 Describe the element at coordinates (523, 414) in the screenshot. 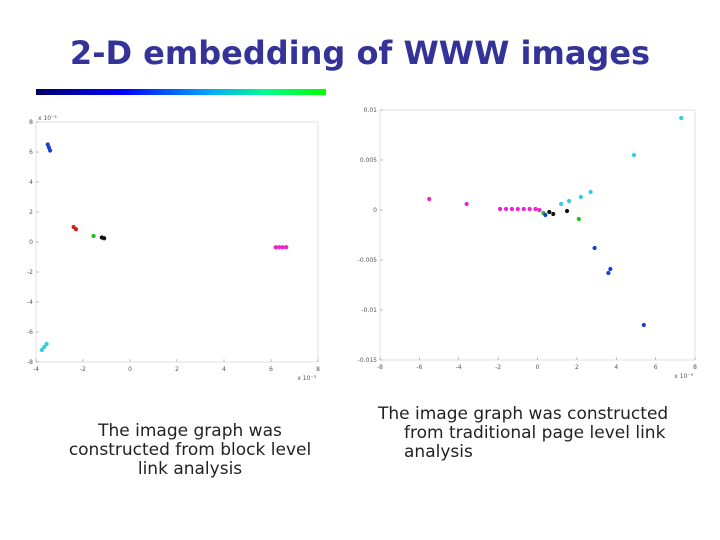

I see `caption-line: The image graph was constructed` at that location.